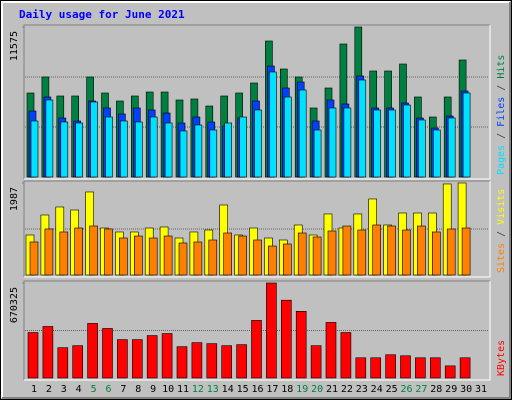 The height and width of the screenshot is (400, 512). What do you see at coordinates (501, 160) in the screenshot?
I see `legend-entry: Pages` at bounding box center [501, 160].